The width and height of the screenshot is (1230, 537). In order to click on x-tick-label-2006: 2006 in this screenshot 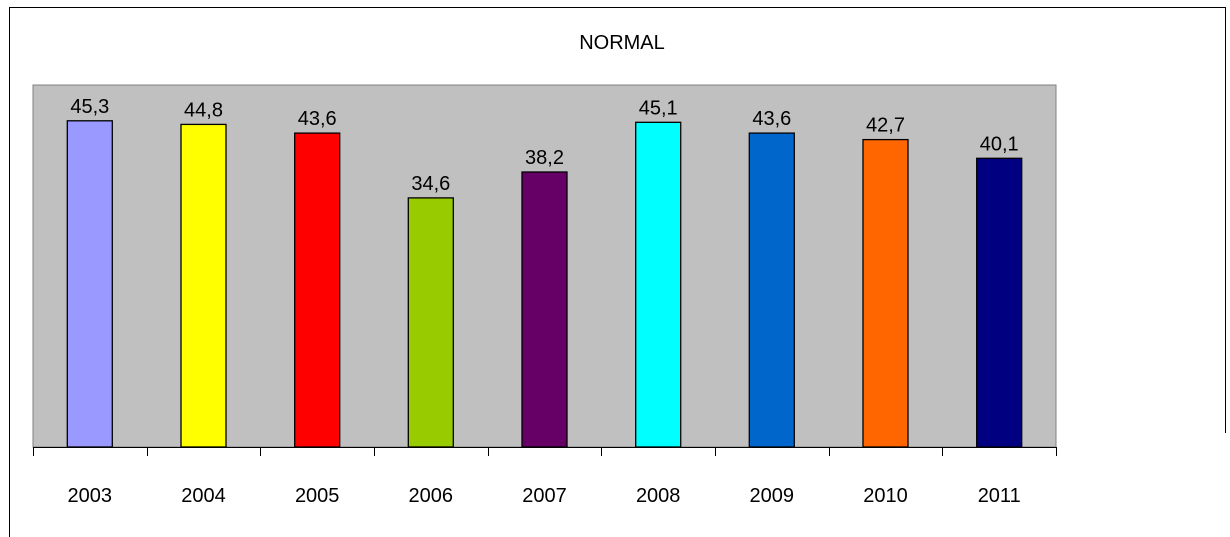, I will do `click(431, 496)`.